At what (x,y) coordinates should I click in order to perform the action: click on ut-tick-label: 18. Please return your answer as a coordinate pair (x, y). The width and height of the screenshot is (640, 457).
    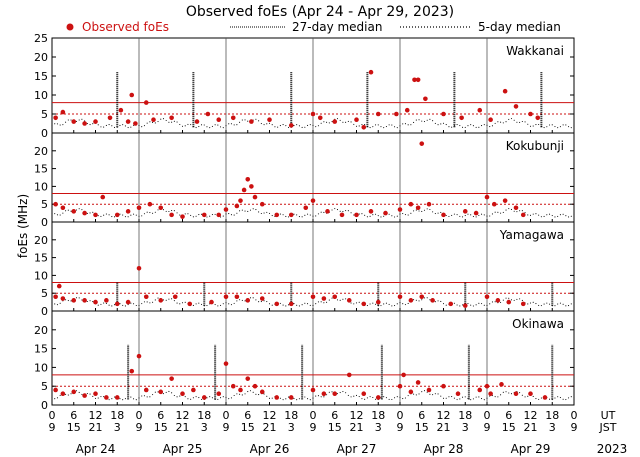
    Looking at the image, I should click on (117, 415).